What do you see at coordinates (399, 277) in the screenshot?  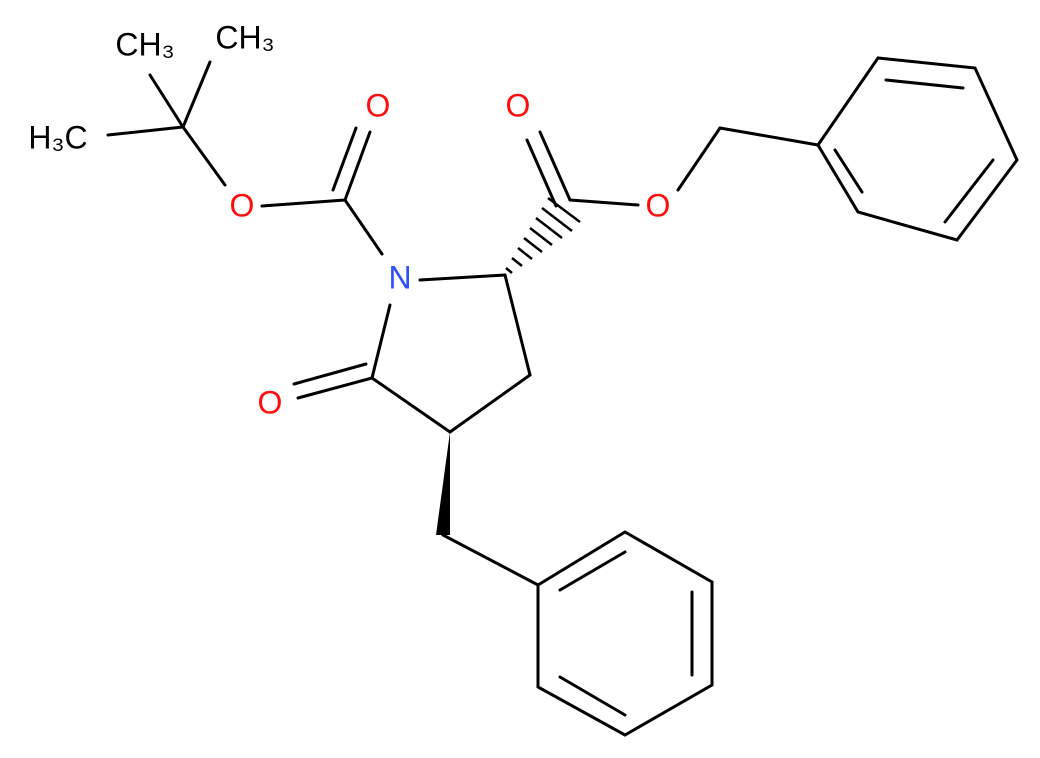 I see `atom-label: N` at bounding box center [399, 277].